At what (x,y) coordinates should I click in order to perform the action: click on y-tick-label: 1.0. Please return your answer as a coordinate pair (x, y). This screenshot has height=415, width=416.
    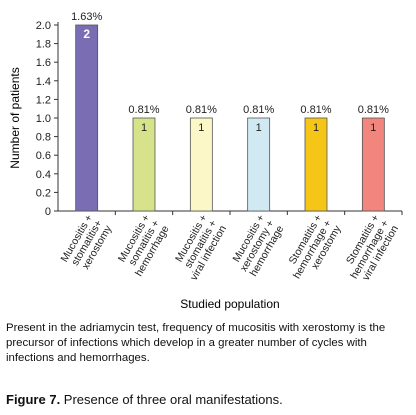
    Looking at the image, I should click on (43, 119).